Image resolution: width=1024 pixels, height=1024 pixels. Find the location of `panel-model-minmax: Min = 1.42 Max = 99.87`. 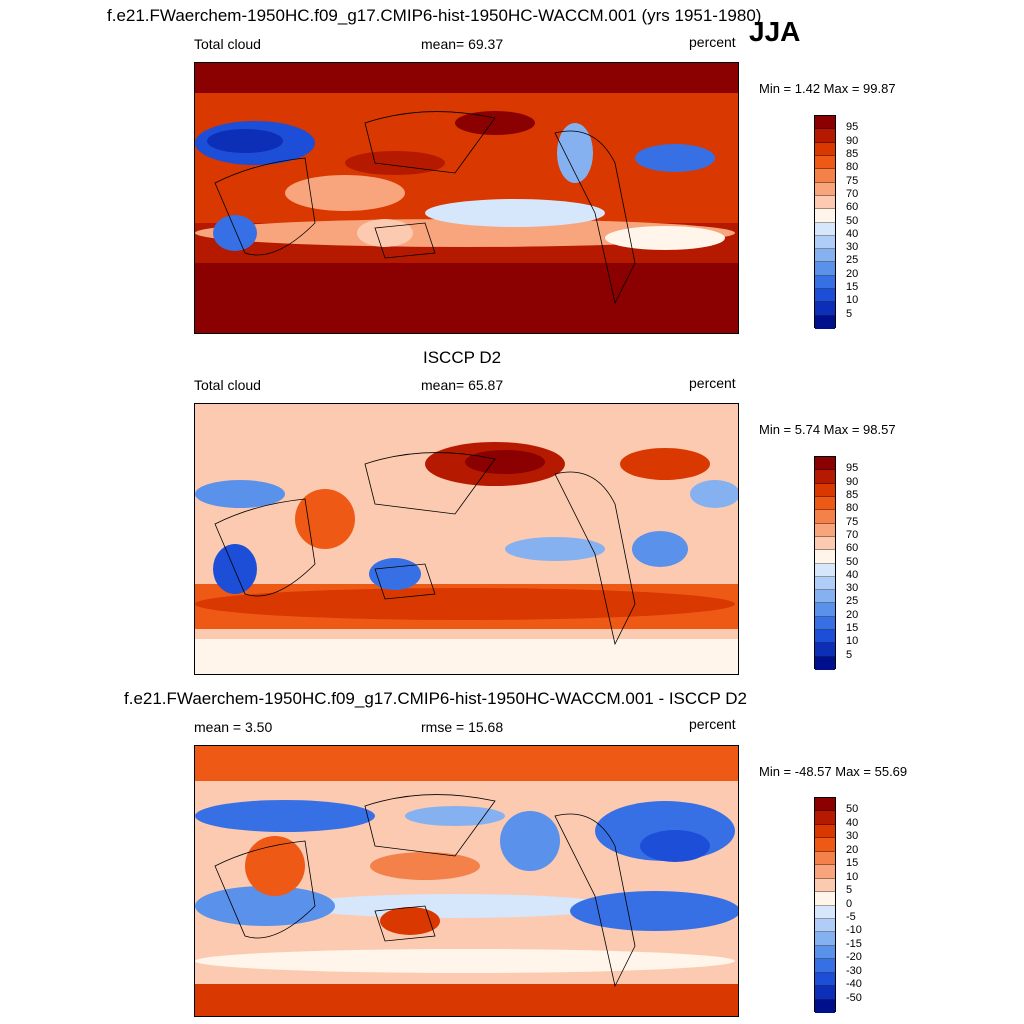

panel-model-minmax: Min = 1.42 Max = 99.87 is located at coordinates (827, 88).